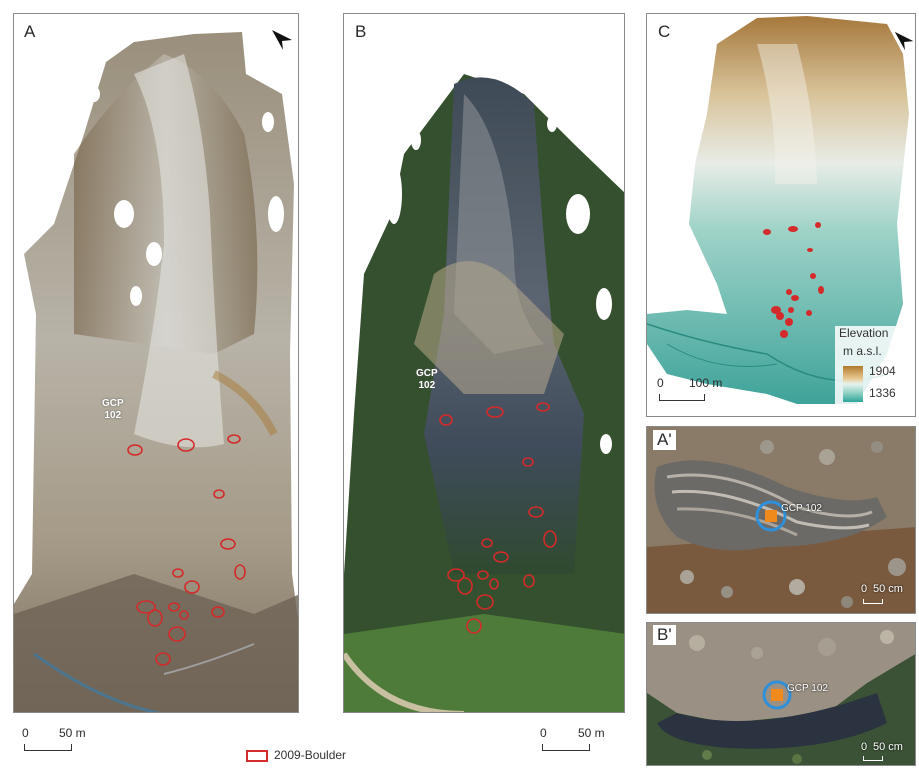 The image size is (919, 769). Describe the element at coordinates (310, 755) in the screenshot. I see `boulder-legend-label: 2009-Boulder` at that location.